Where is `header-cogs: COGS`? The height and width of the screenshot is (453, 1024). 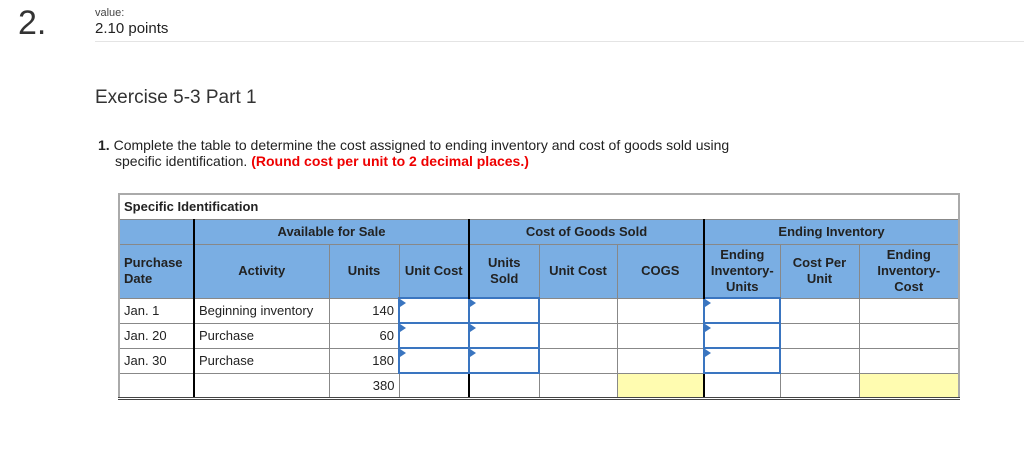 header-cogs: COGS is located at coordinates (660, 271).